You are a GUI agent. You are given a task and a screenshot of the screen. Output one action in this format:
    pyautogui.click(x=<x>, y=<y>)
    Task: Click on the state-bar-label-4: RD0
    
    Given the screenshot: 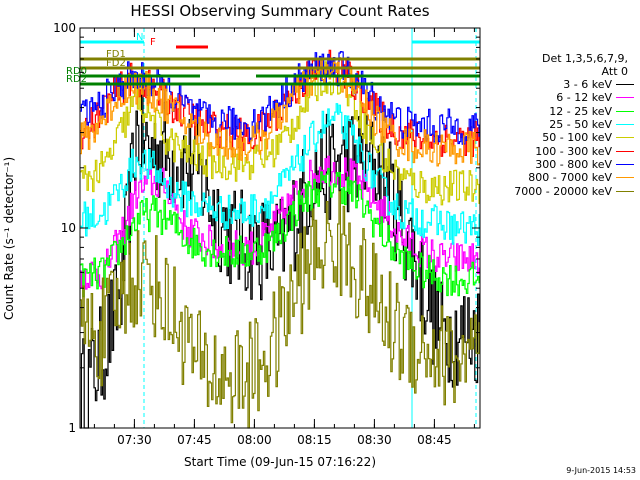 What is the action you would take?
    pyautogui.click(x=76, y=71)
    